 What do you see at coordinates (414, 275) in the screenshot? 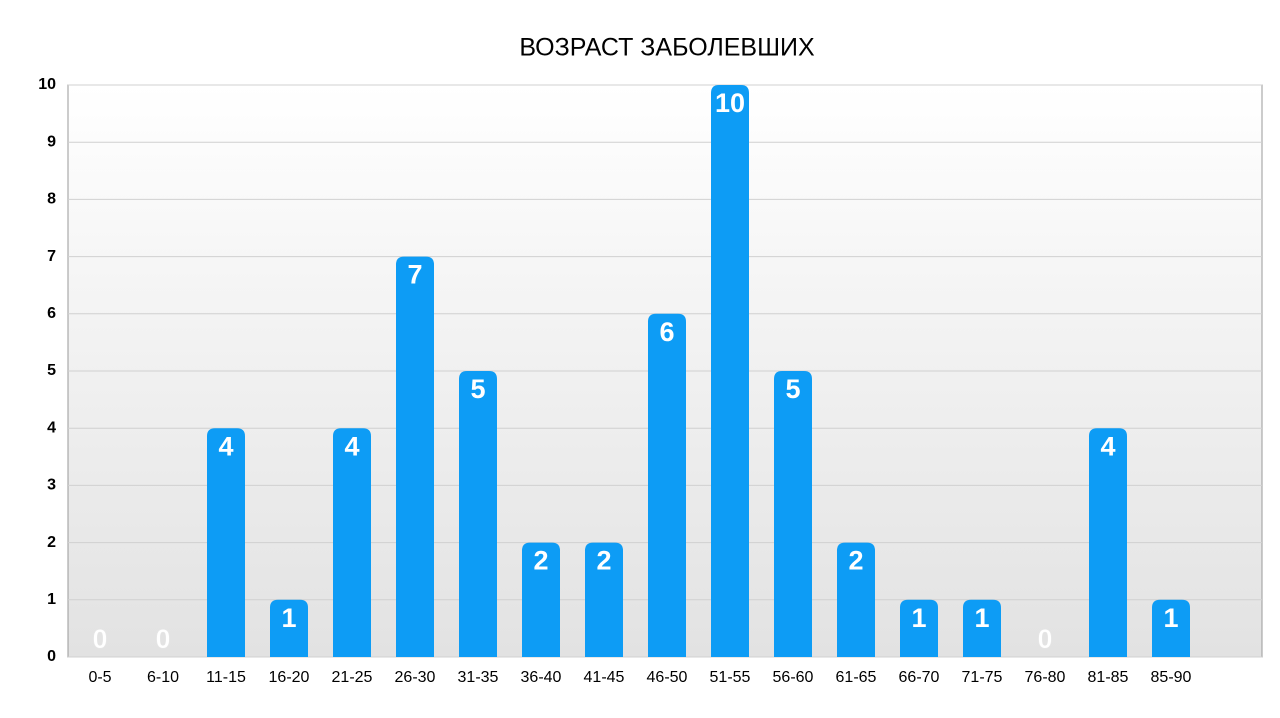
I see `value-label: 7` at bounding box center [414, 275].